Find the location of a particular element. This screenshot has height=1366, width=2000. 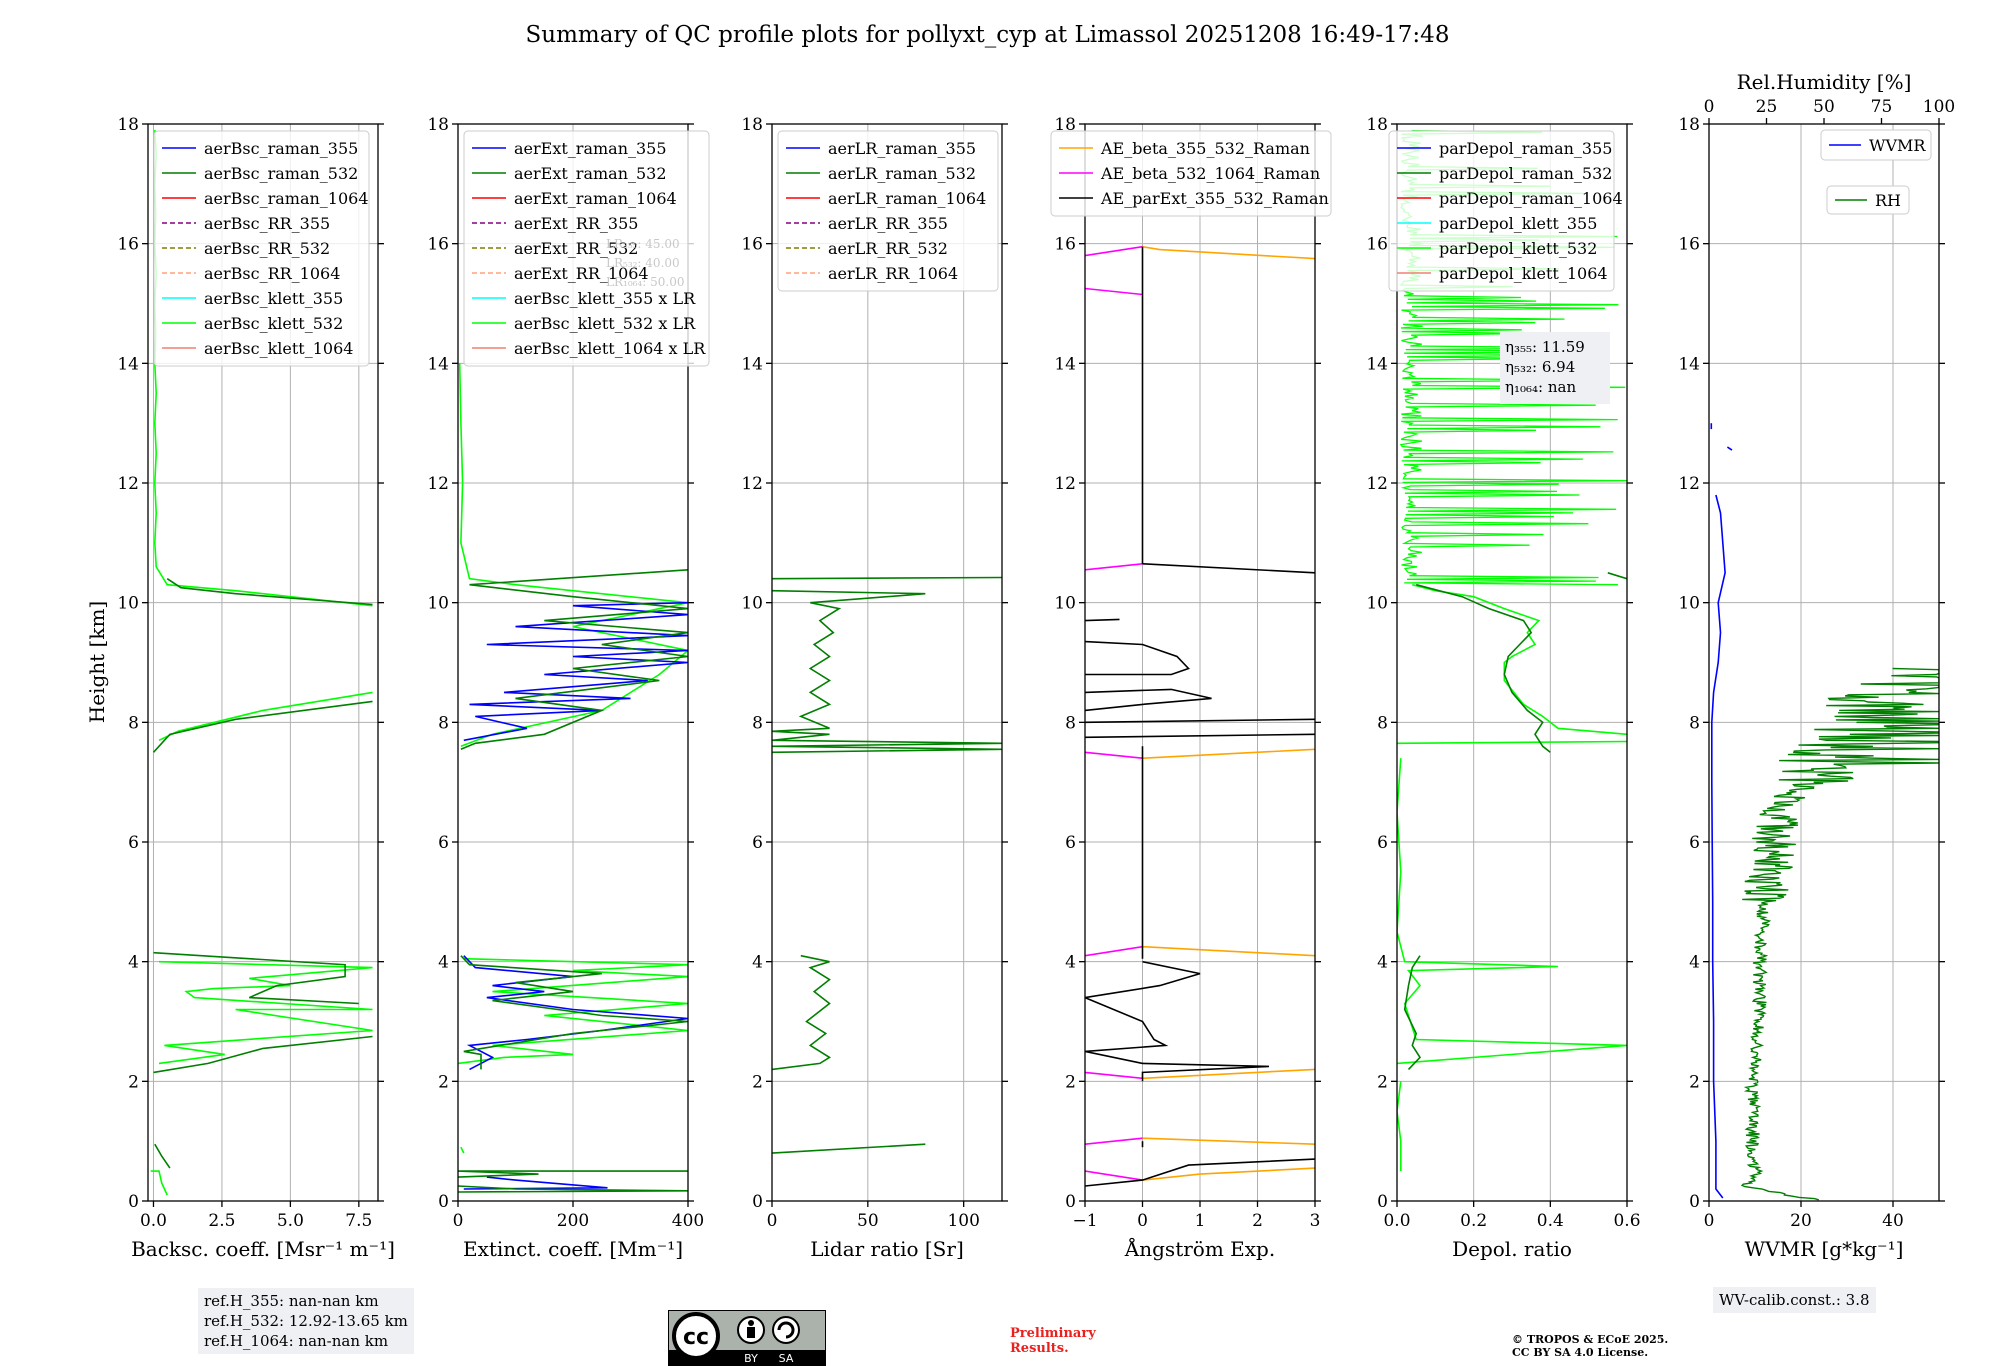

depol-calib-box is located at coordinates (1555, 368).